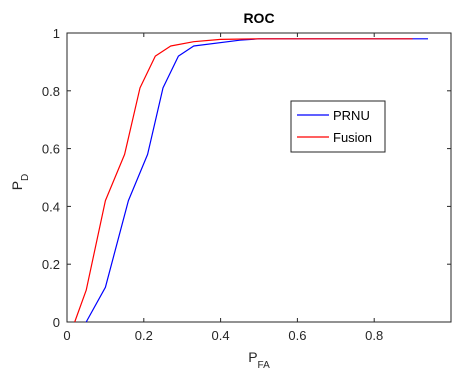 The image size is (453, 377). Describe the element at coordinates (25, 177) in the screenshot. I see `y-axis-label-subscript: D` at that location.